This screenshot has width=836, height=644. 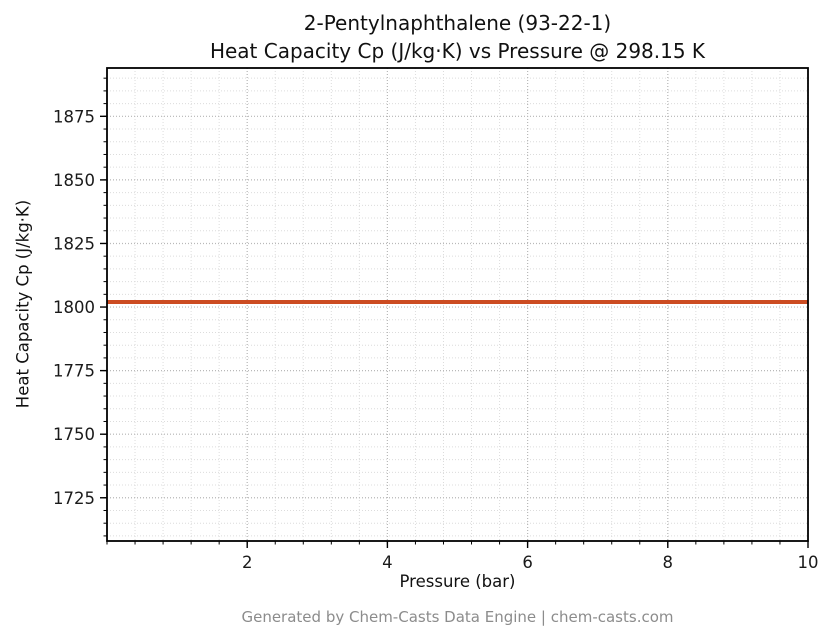 I want to click on svg-text: 1775, so click(x=74, y=371).